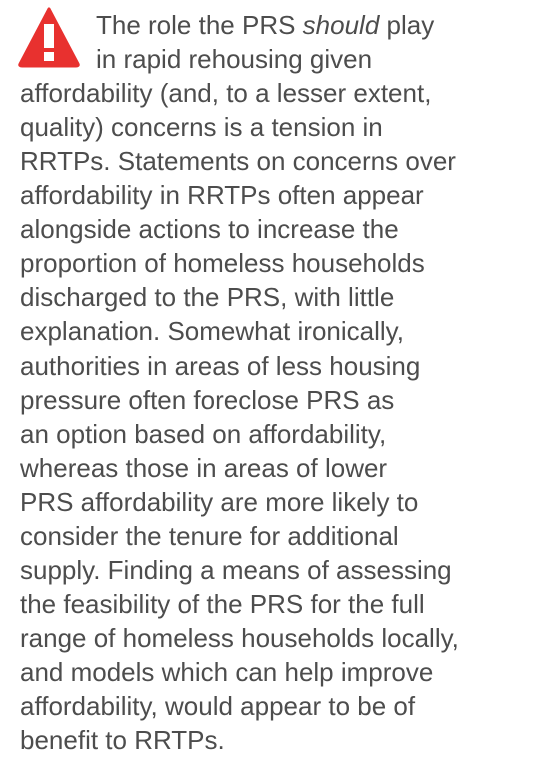  I want to click on text-line: PRS affordability are more likely to, so click(219, 501).